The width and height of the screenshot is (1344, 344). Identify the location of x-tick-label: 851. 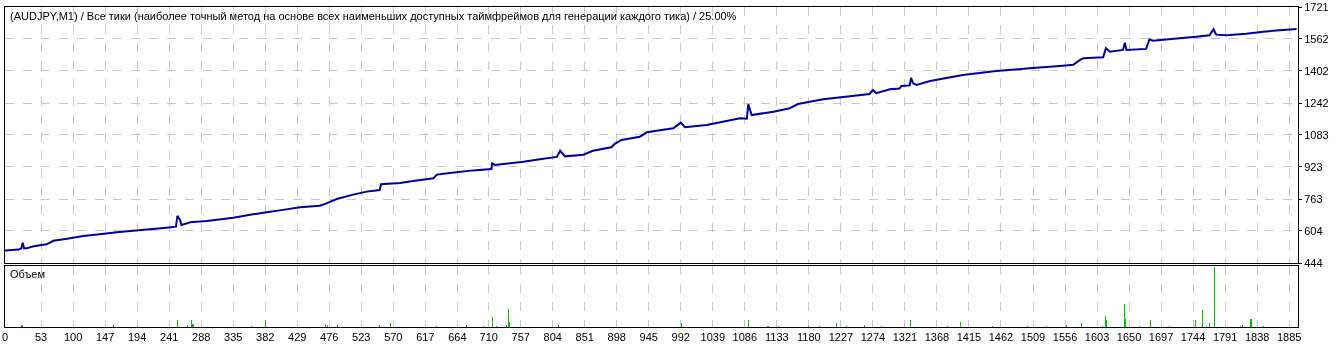
(584, 337).